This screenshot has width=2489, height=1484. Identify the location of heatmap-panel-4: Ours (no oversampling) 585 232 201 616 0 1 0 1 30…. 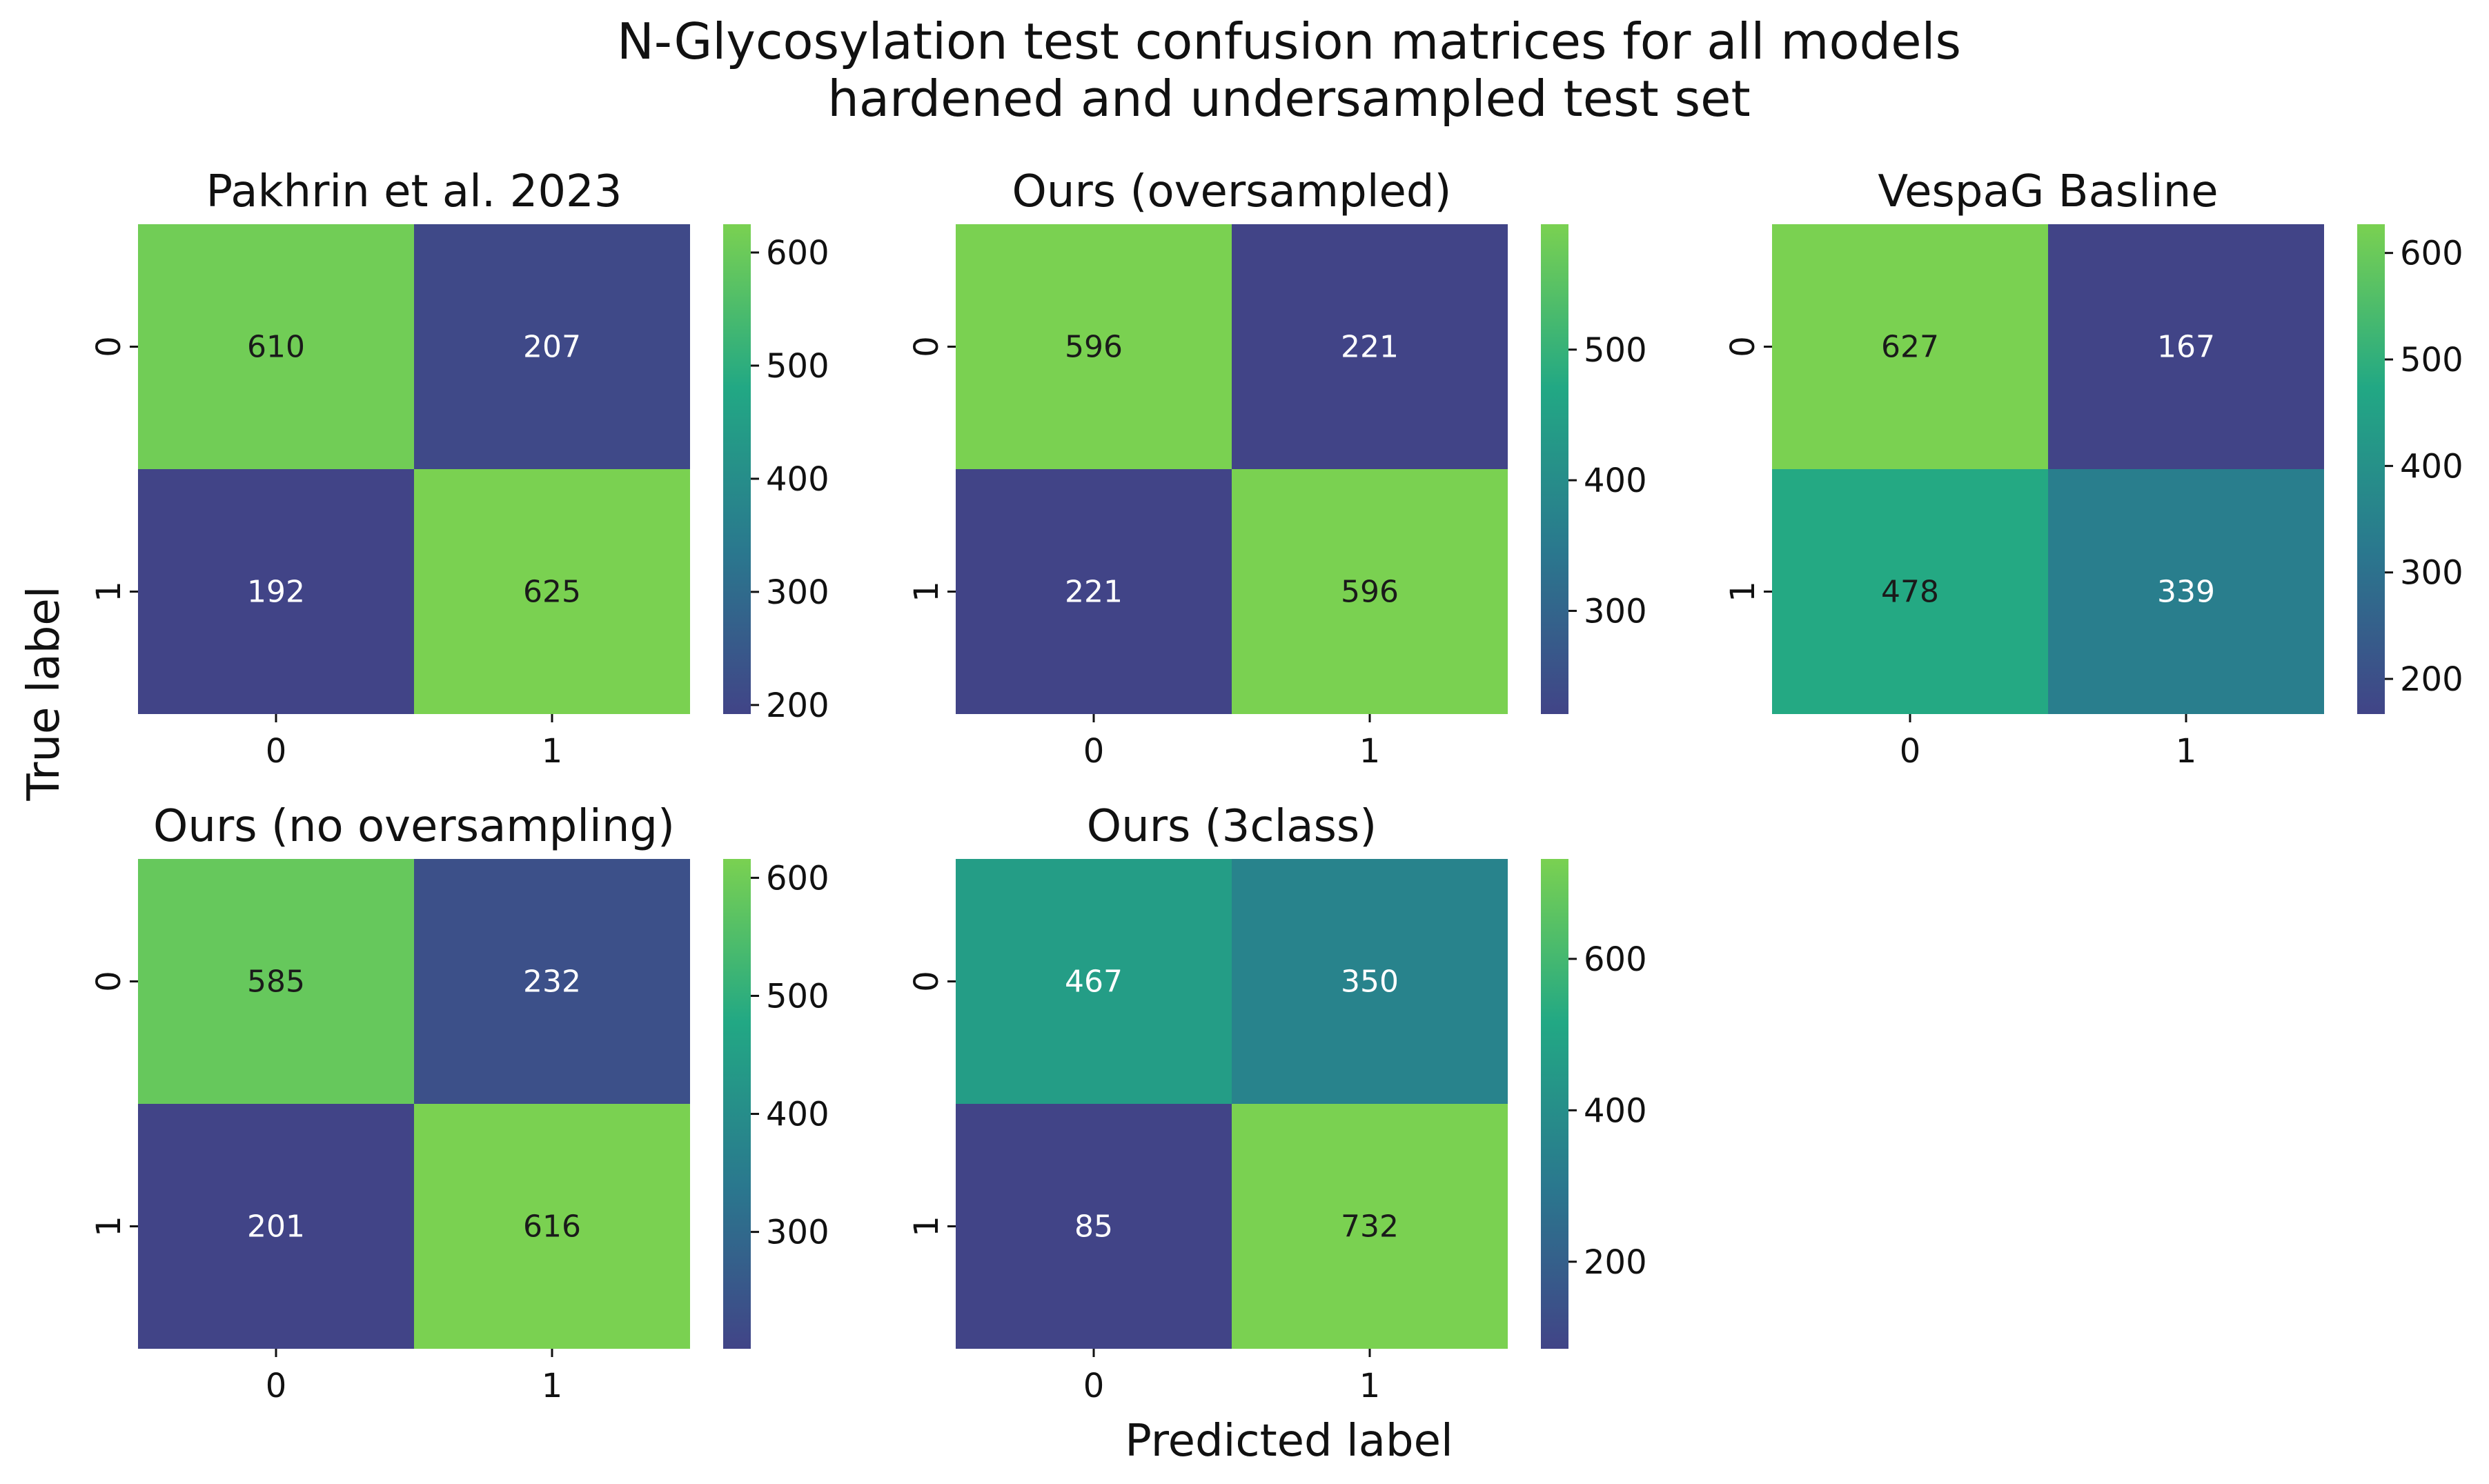
(459, 1103).